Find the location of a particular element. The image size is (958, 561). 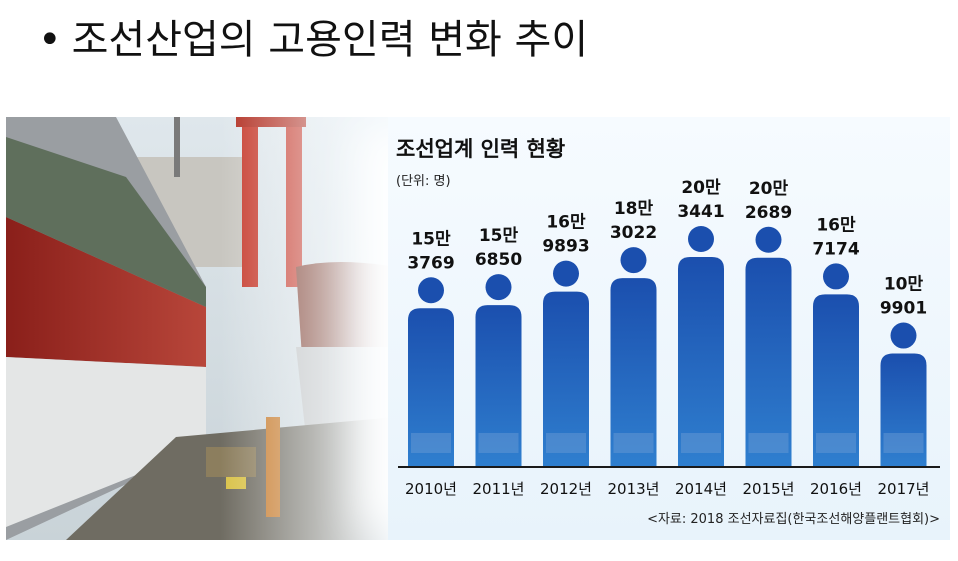

slide-title: • 조선산업의 고용인력 변화 추이 is located at coordinates (313, 40).